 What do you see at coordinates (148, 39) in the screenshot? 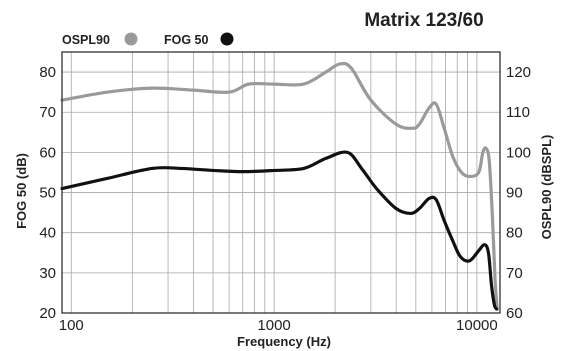
I see `legend: OSPL90 FOG 50` at bounding box center [148, 39].